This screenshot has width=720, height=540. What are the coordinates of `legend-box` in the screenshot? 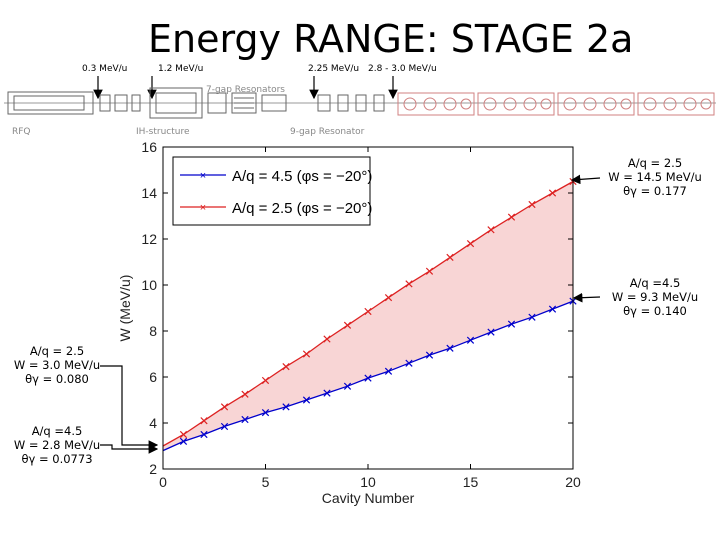 It's located at (271, 191).